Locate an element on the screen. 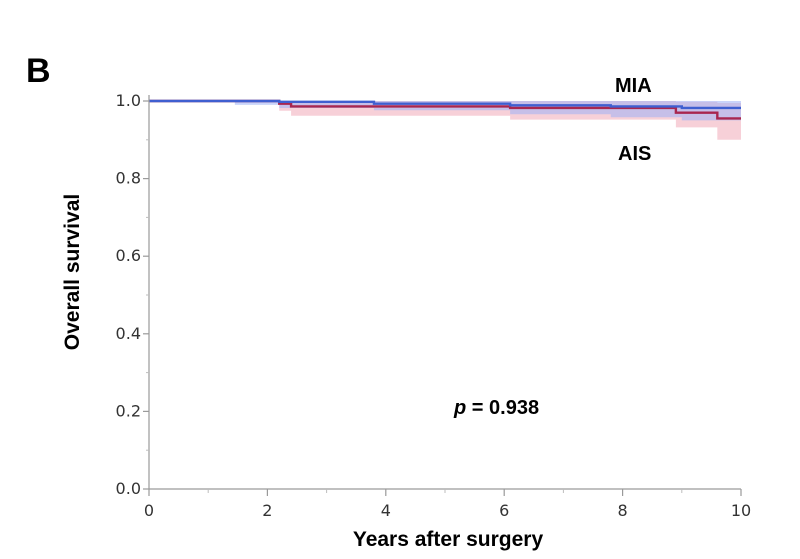 The height and width of the screenshot is (559, 800). x-tick-label: 8 is located at coordinates (623, 510).